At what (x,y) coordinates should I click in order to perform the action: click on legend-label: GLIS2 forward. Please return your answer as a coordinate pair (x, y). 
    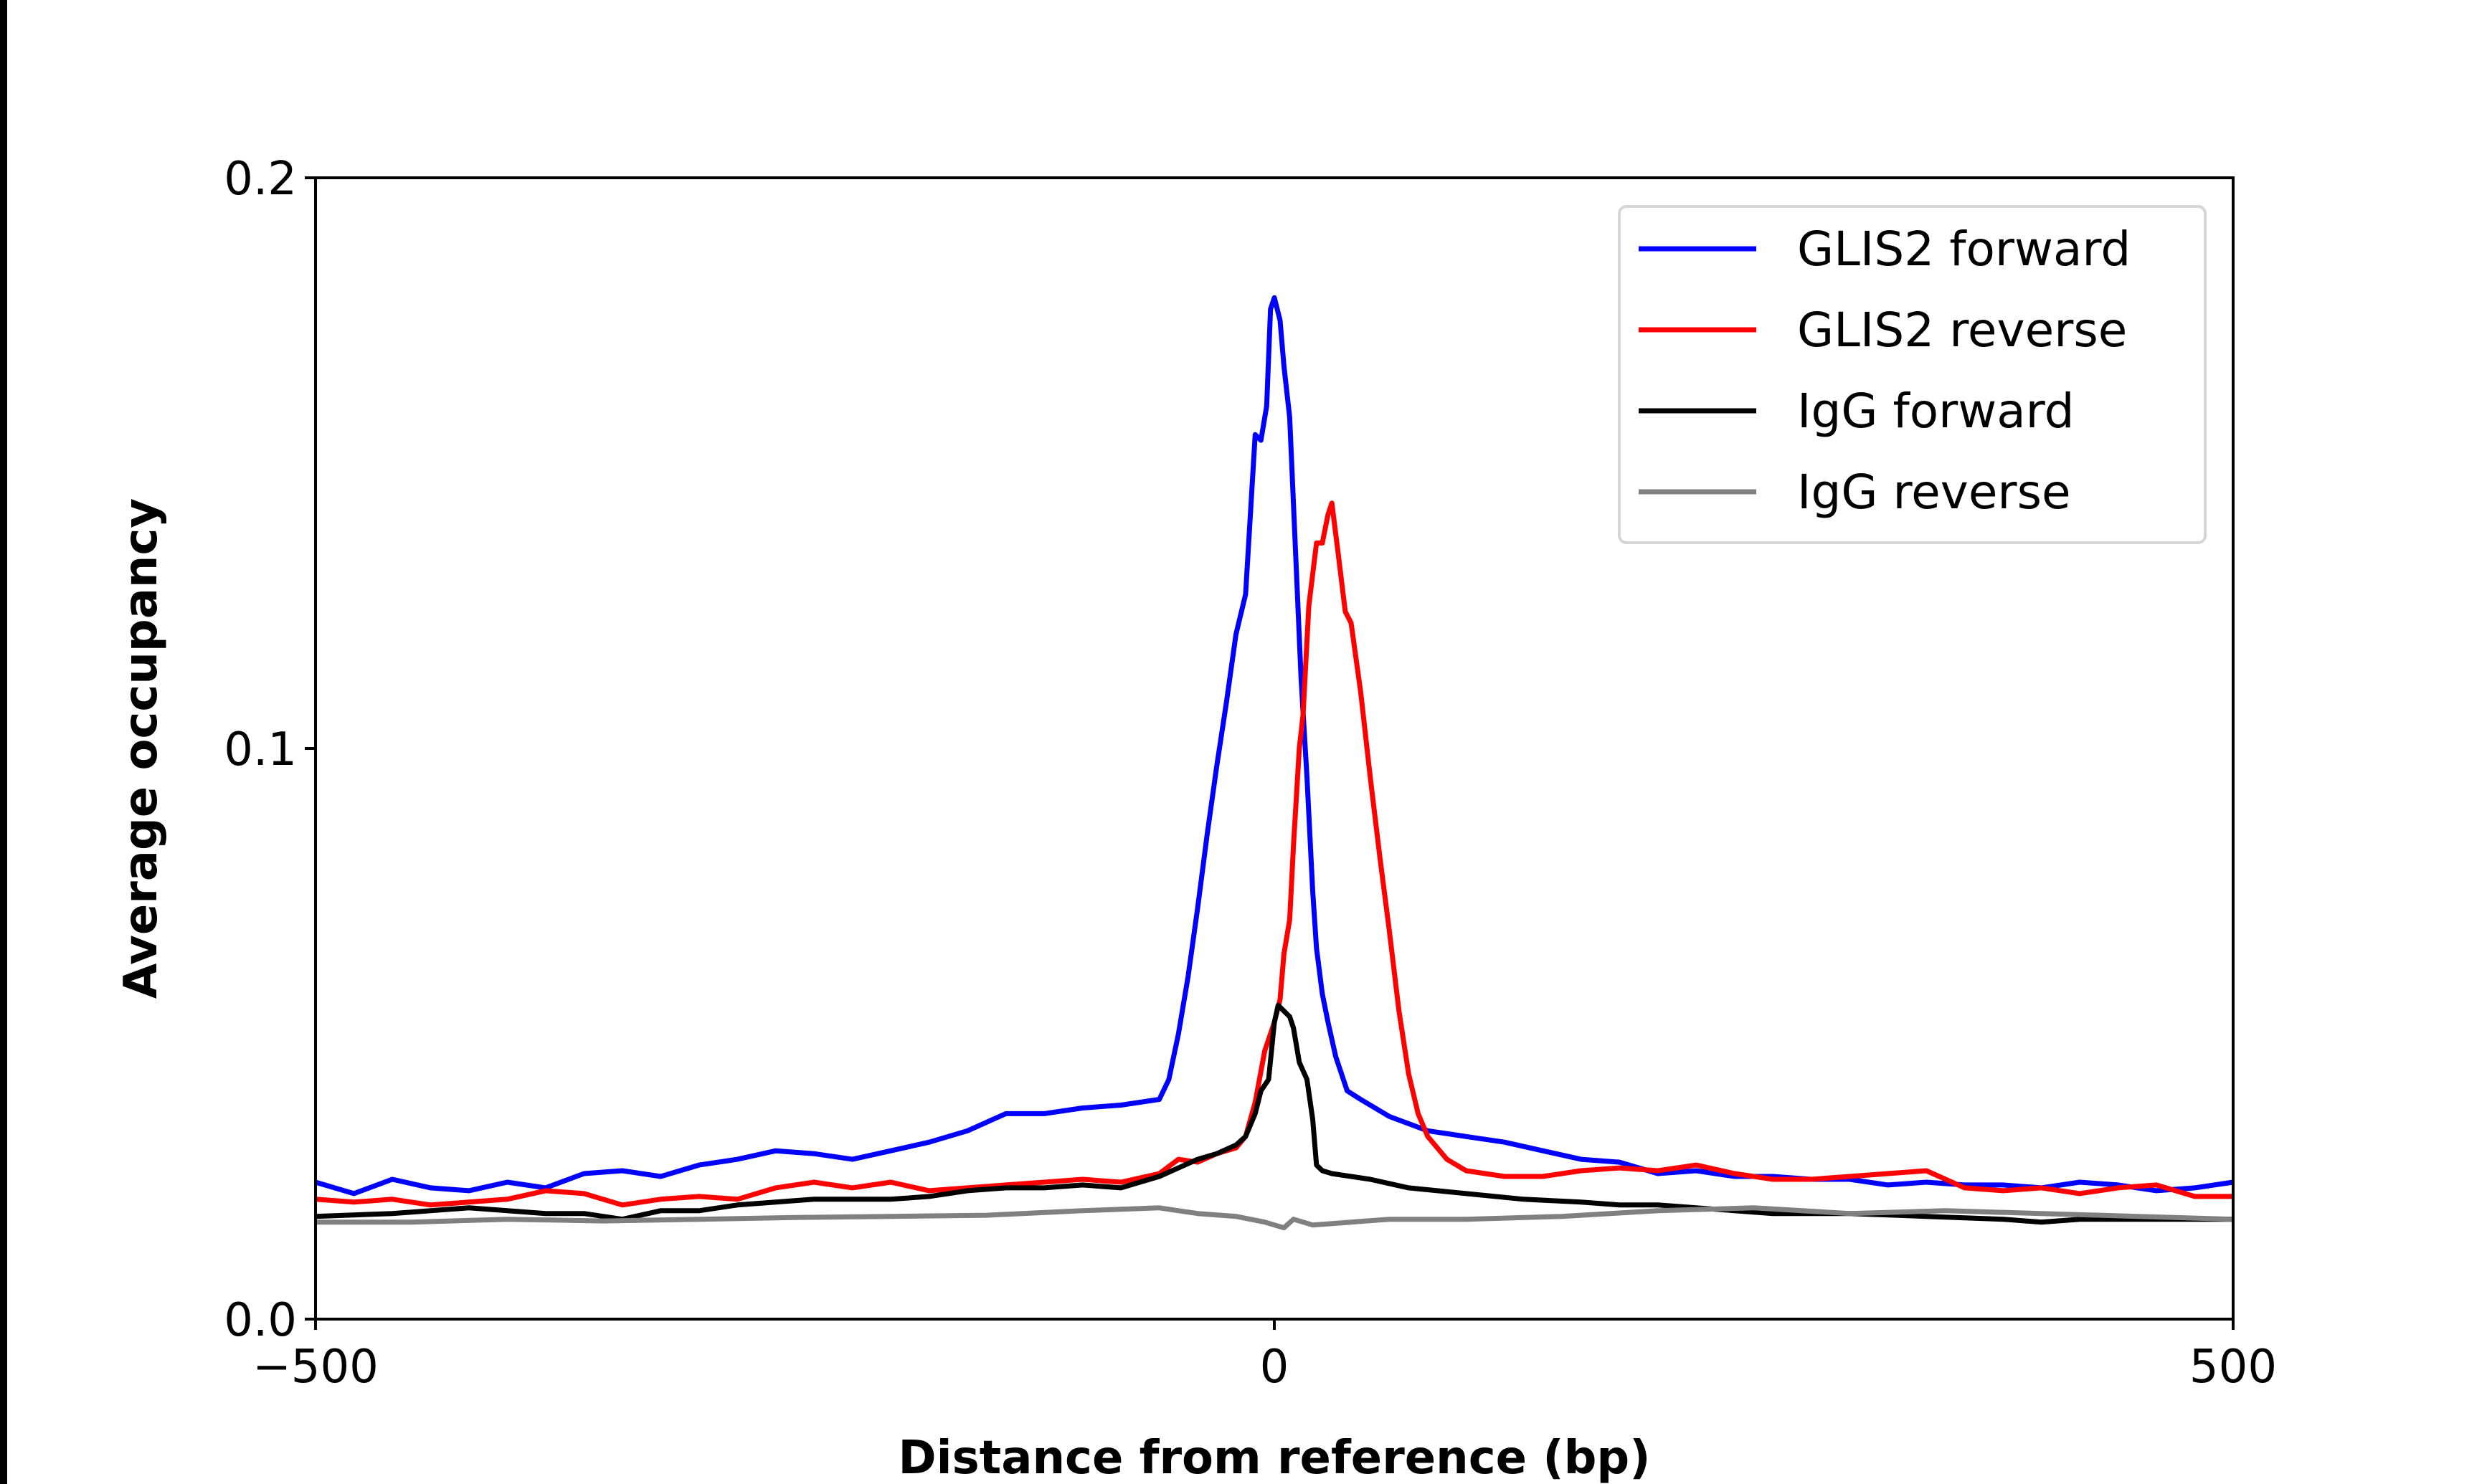
    Looking at the image, I should click on (1964, 249).